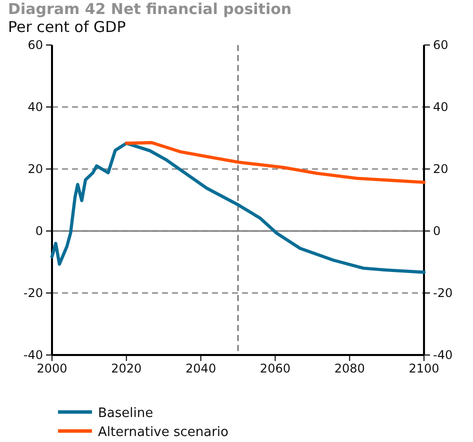 The width and height of the screenshot is (473, 442). Describe the element at coordinates (201, 369) in the screenshot. I see `x-tick-label: 2040` at that location.